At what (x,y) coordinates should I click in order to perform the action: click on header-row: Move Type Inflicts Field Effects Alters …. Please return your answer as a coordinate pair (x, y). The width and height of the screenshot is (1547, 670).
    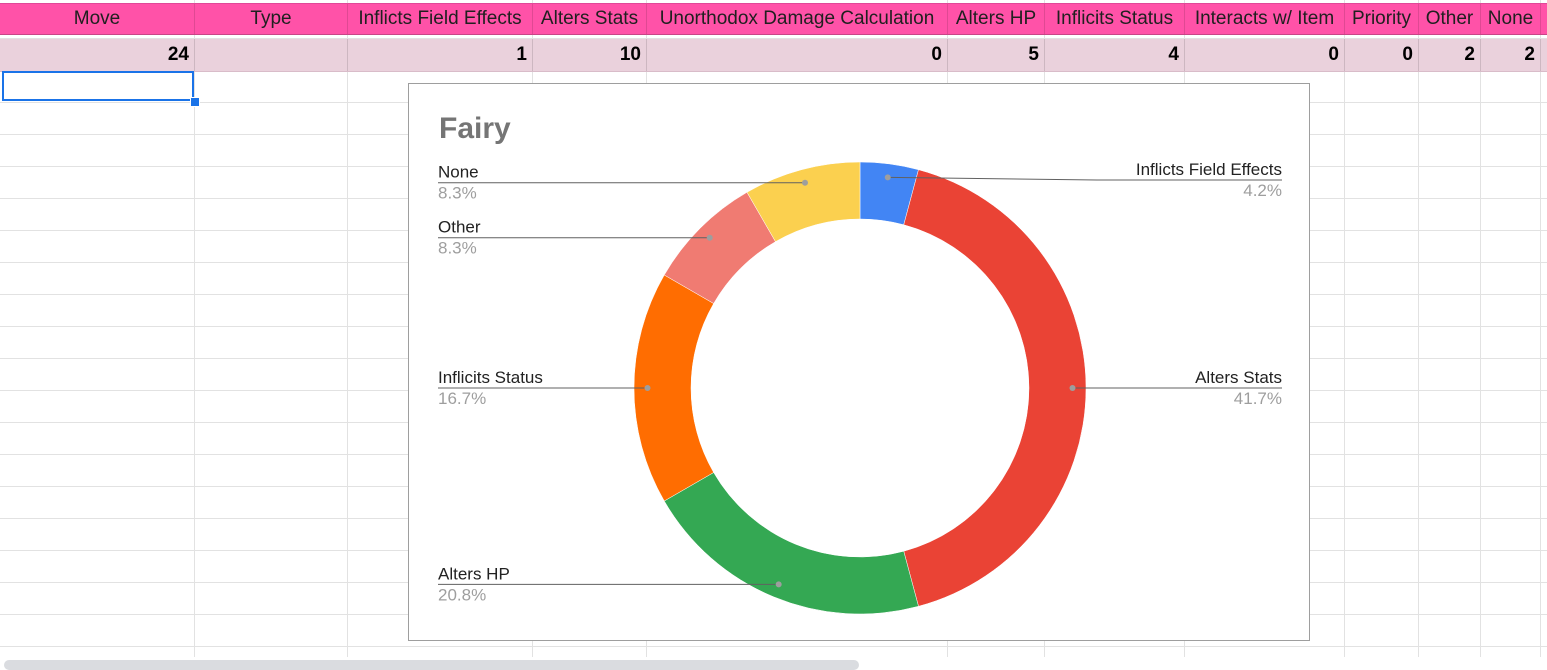
    Looking at the image, I should click on (773, 19).